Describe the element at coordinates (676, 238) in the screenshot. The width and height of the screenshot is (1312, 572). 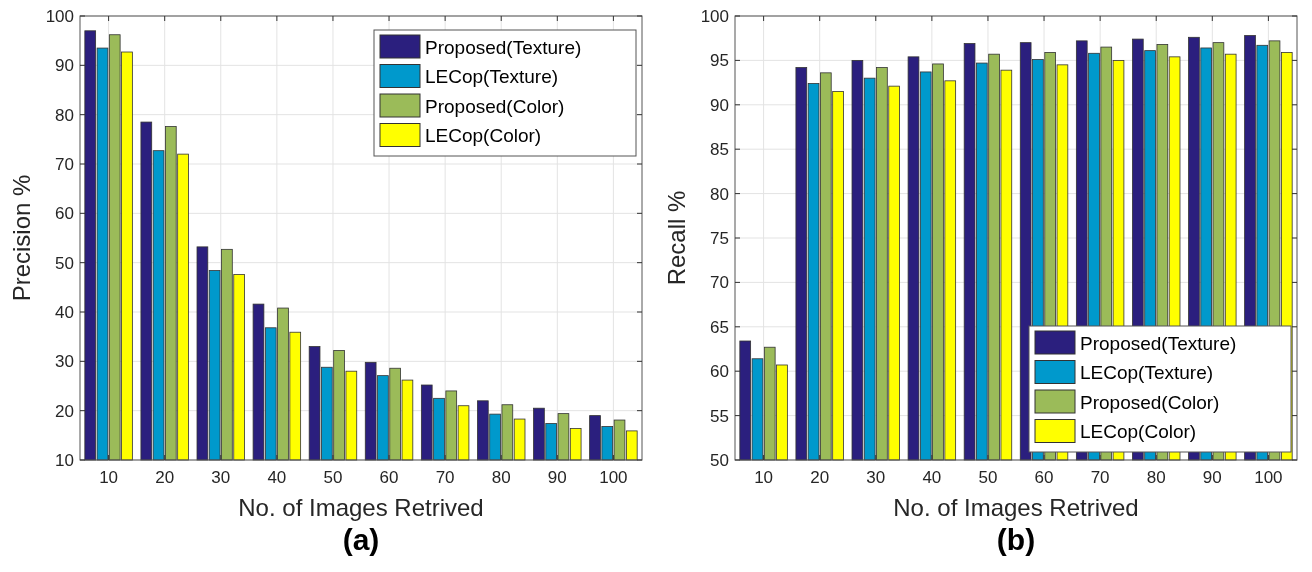
I see `y-axis-title: Recall %` at that location.